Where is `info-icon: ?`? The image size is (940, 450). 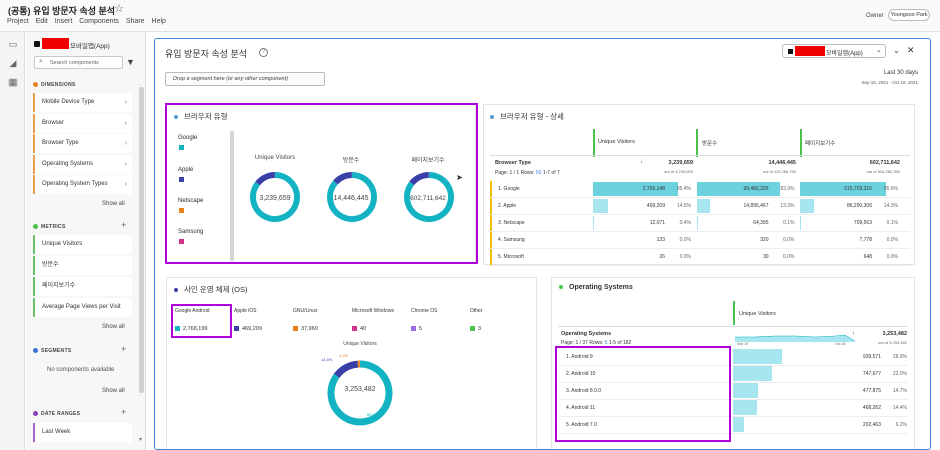
info-icon: ? is located at coordinates (263, 52).